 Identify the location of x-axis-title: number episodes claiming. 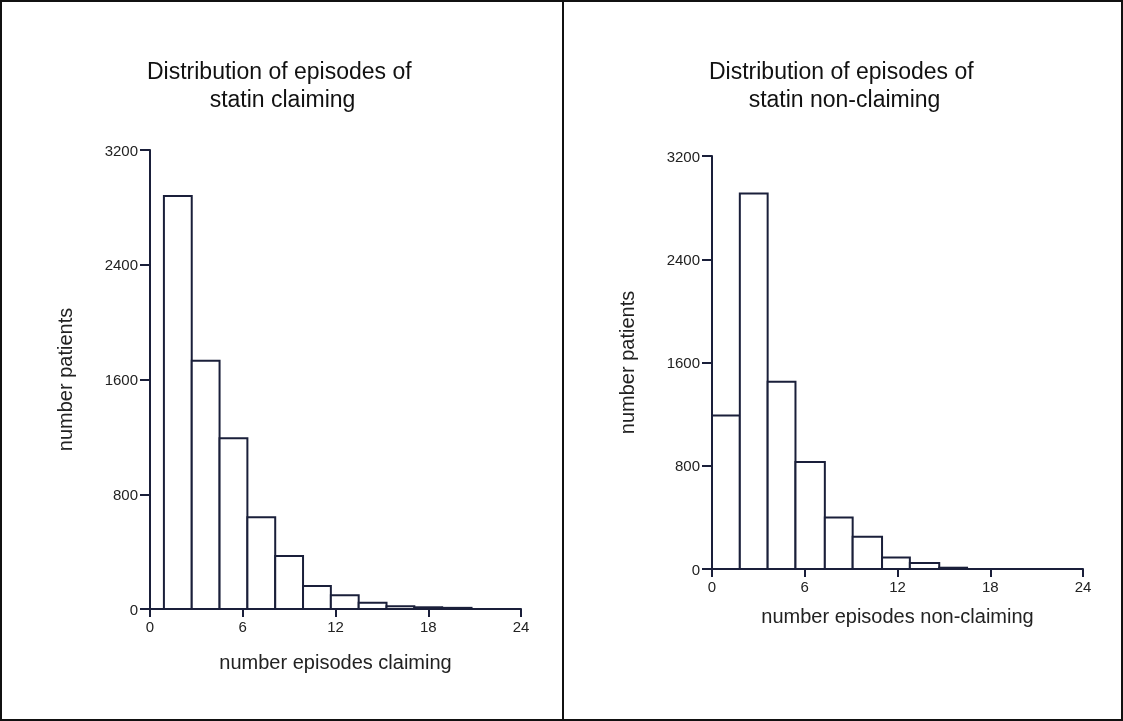
(335, 662).